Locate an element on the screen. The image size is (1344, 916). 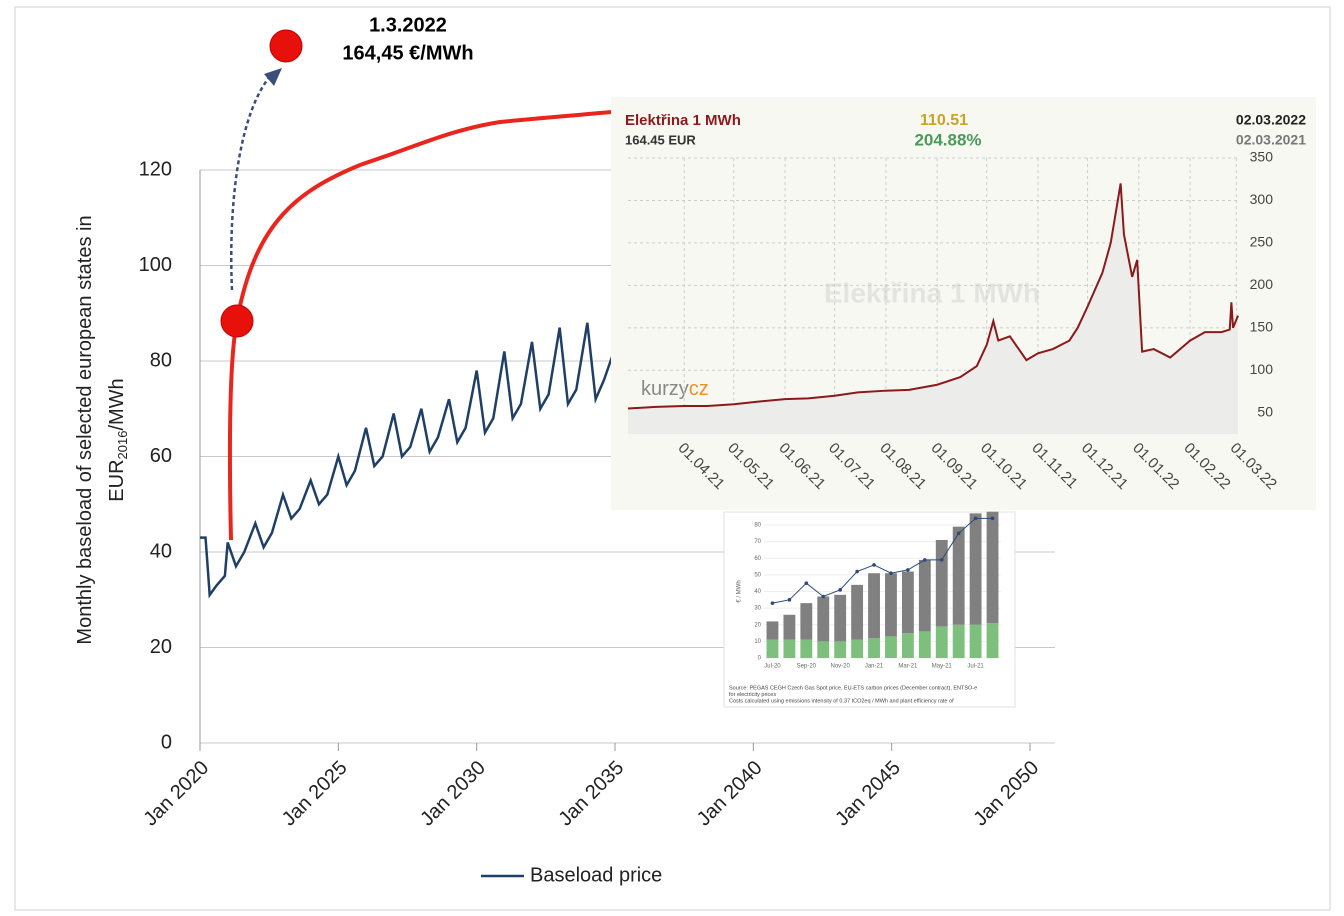
x-tick-label: Jan-21 is located at coordinates (874, 667).